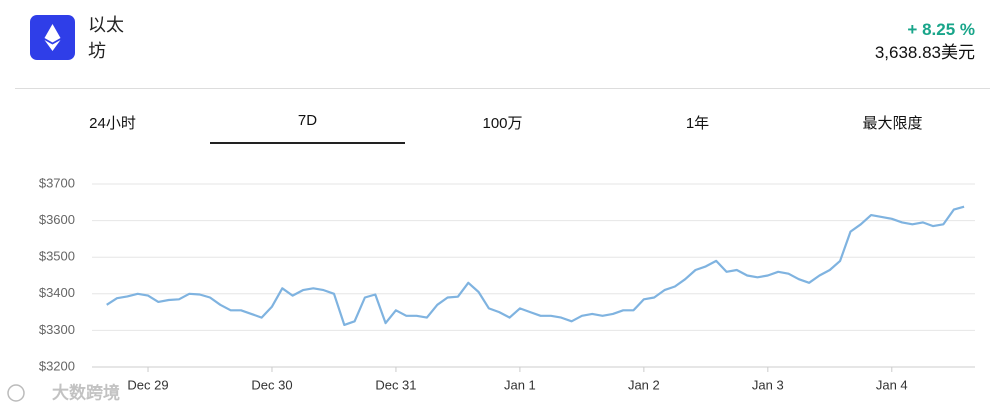  Describe the element at coordinates (57, 292) in the screenshot. I see `y-tick-label: $3400` at that location.